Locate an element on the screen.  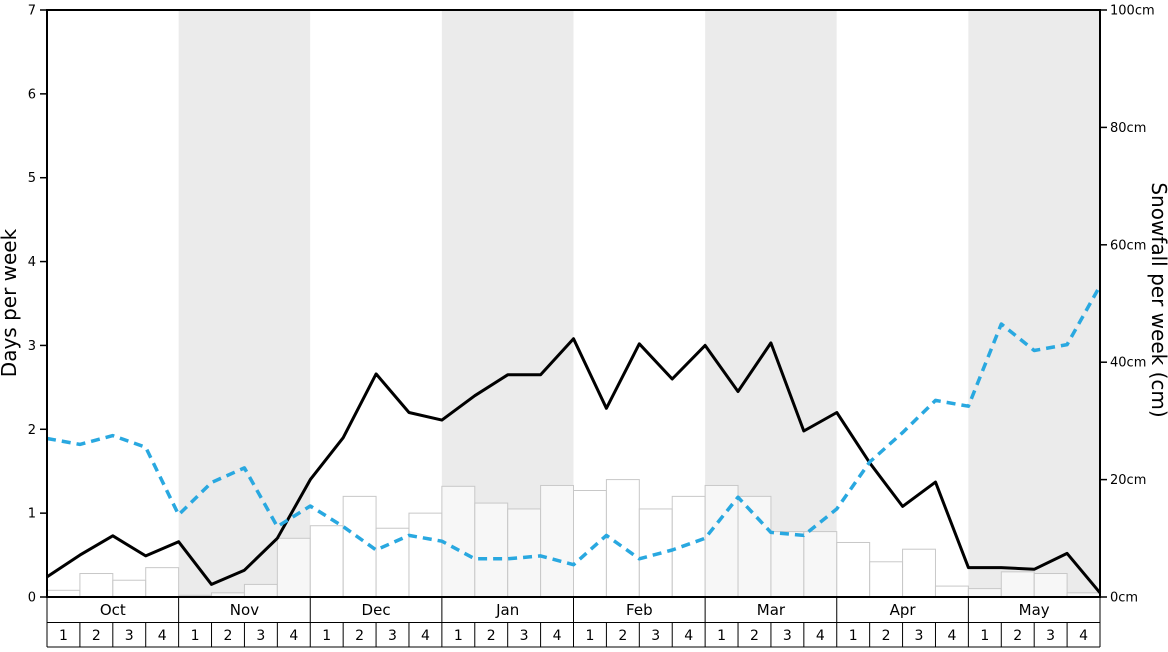
right-axis-title: Snowfall per week (cm) is located at coordinates (1157, 299).